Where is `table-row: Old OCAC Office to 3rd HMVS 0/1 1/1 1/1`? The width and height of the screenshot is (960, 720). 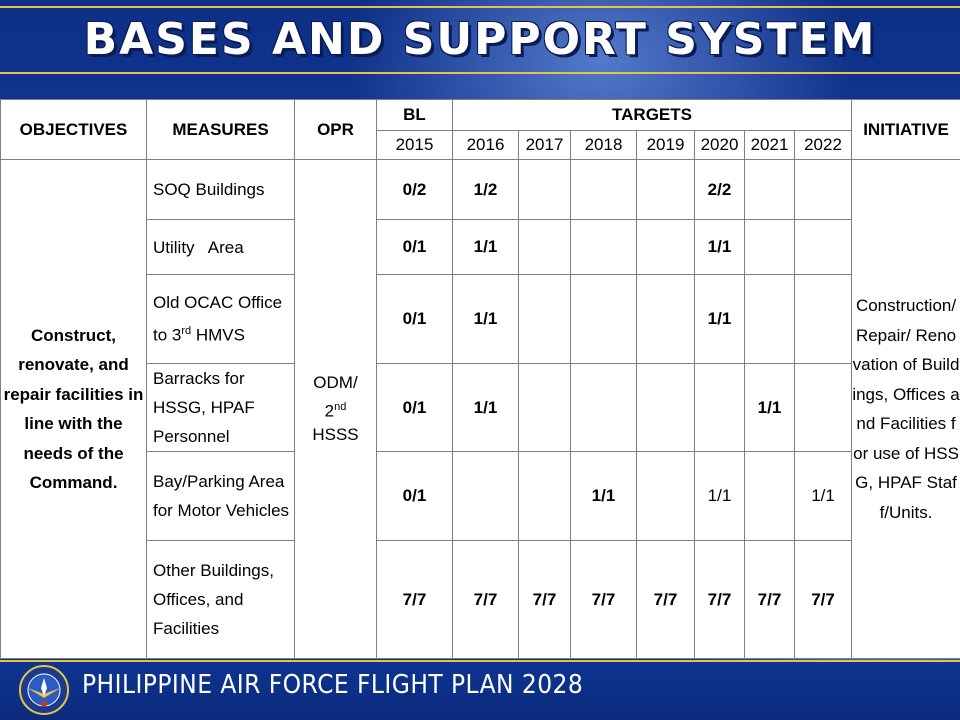
table-row: Old OCAC Office to 3rd HMVS 0/1 1/1 1/1 is located at coordinates (480, 319).